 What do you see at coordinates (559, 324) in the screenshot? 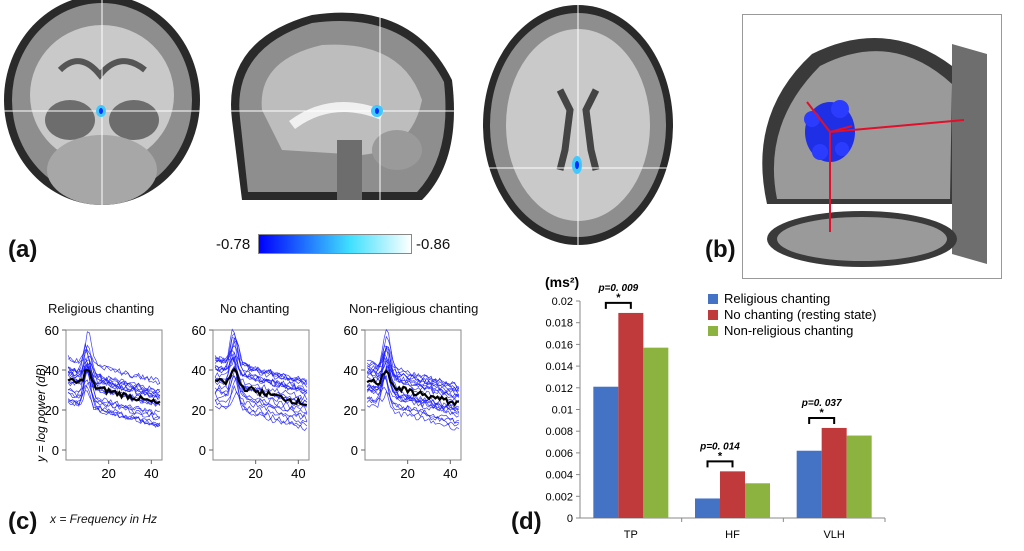
I see `y-tick-label: 0.018` at bounding box center [559, 324].